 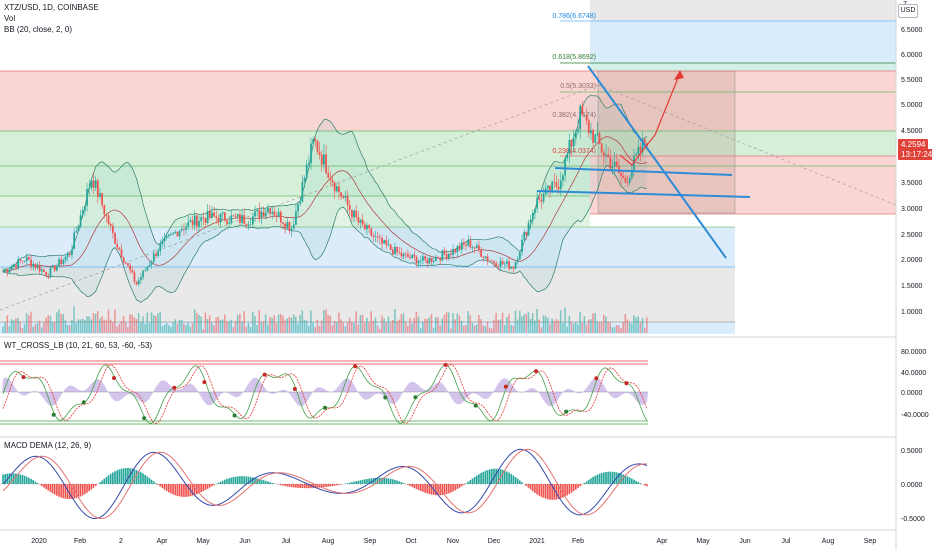 What do you see at coordinates (643, 171) in the screenshot?
I see `support-line-upper` at bounding box center [643, 171].